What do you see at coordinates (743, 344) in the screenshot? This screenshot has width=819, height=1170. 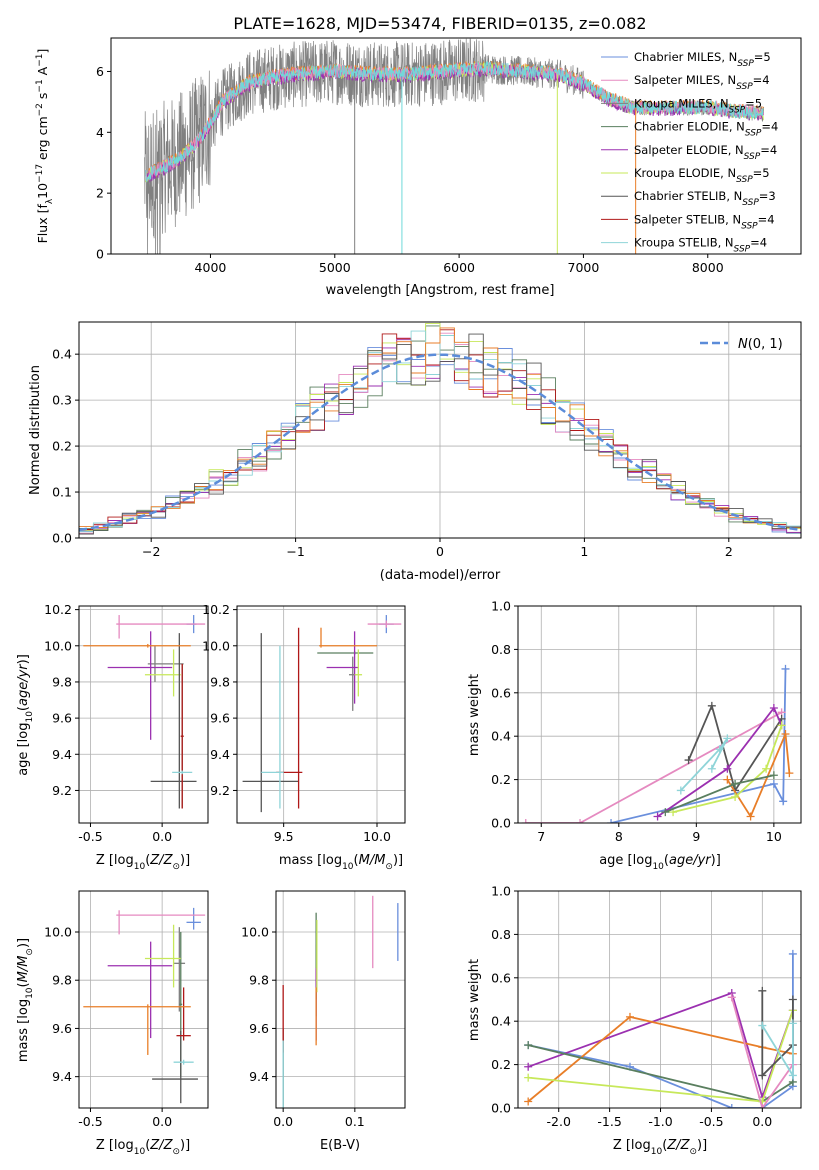 I see `label-part: N` at bounding box center [743, 344].